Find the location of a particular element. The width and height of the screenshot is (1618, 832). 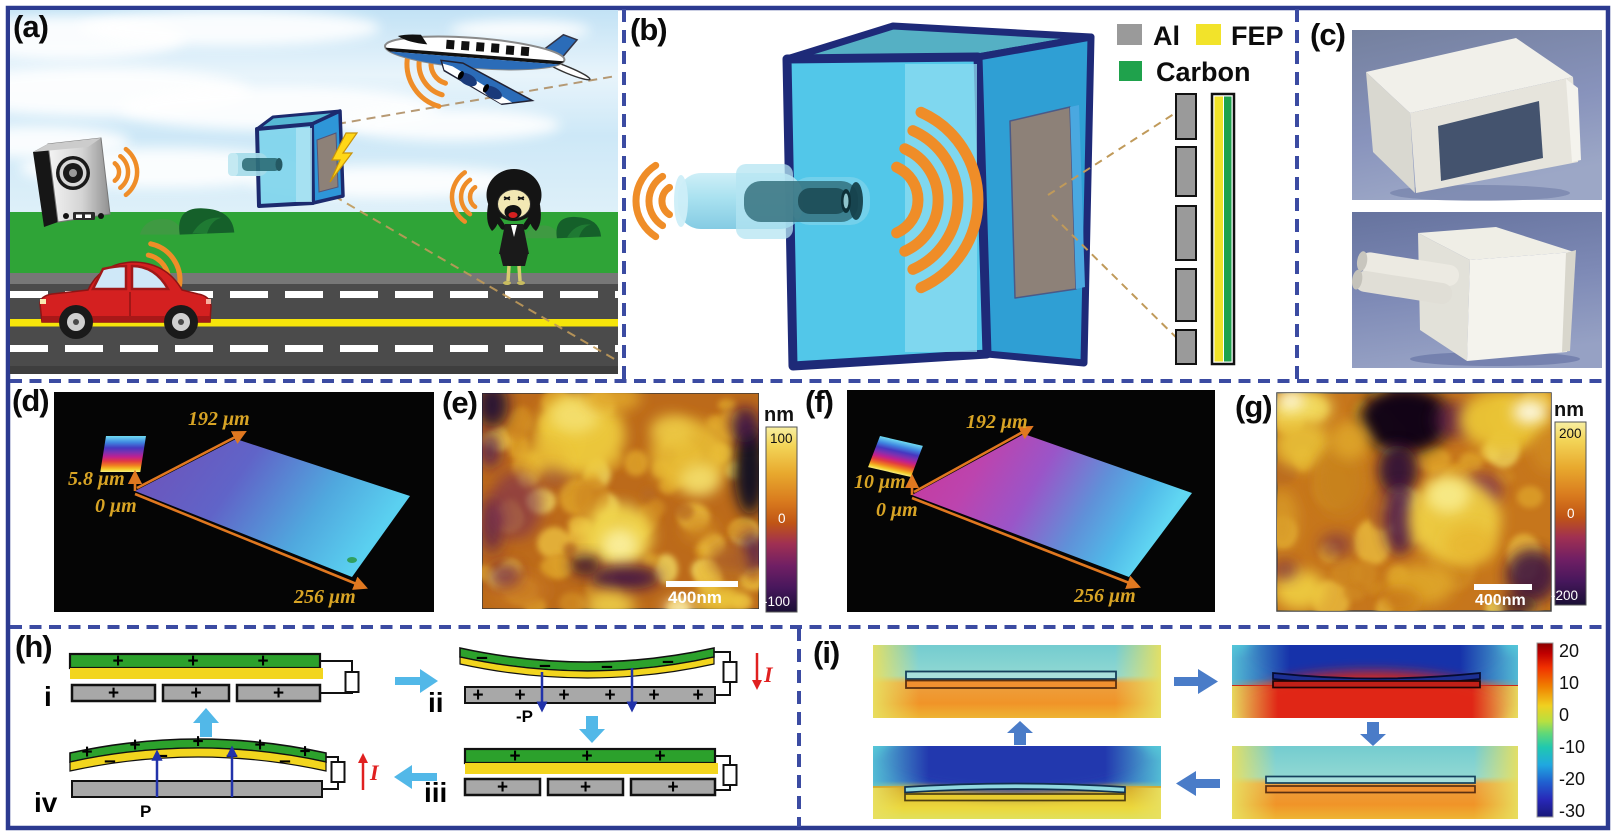

svg-text: -10 is located at coordinates (1572, 747).